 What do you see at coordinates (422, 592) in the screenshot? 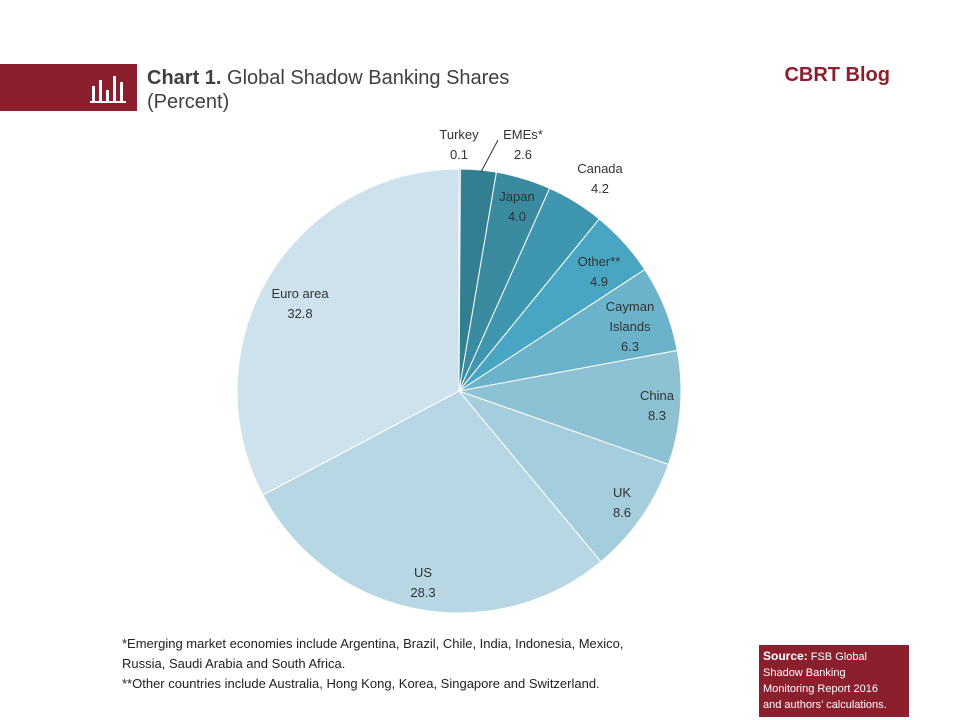
I see `slice-value-us: 28.3` at bounding box center [422, 592].